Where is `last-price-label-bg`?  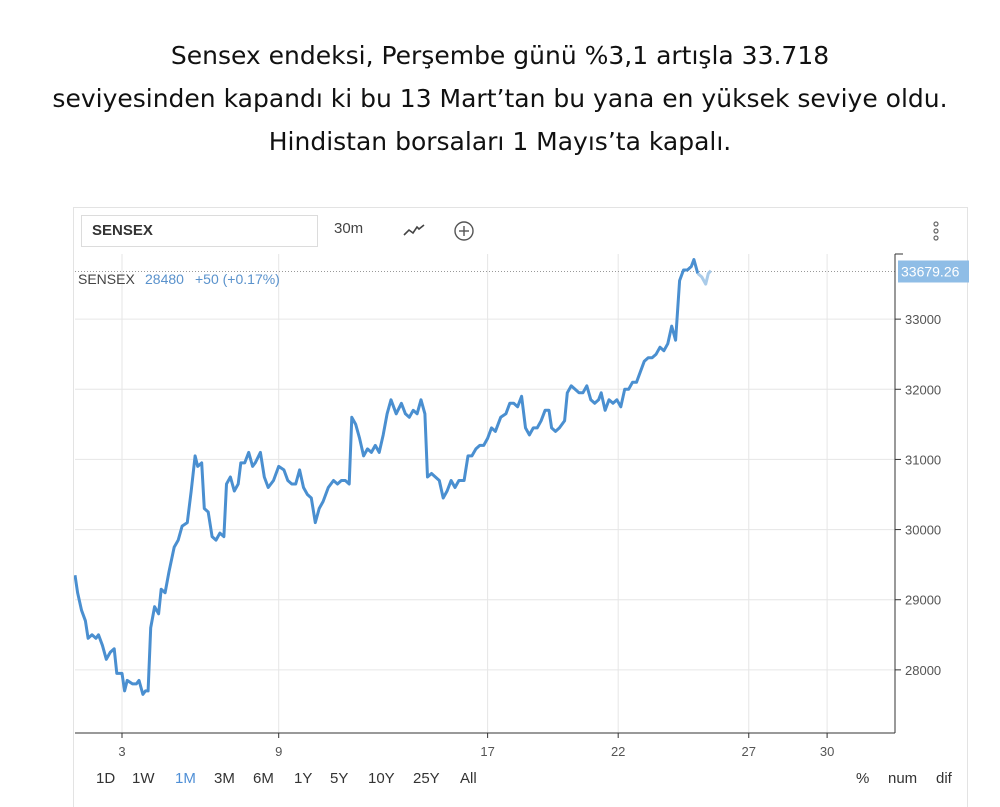
last-price-label-bg is located at coordinates (933, 271).